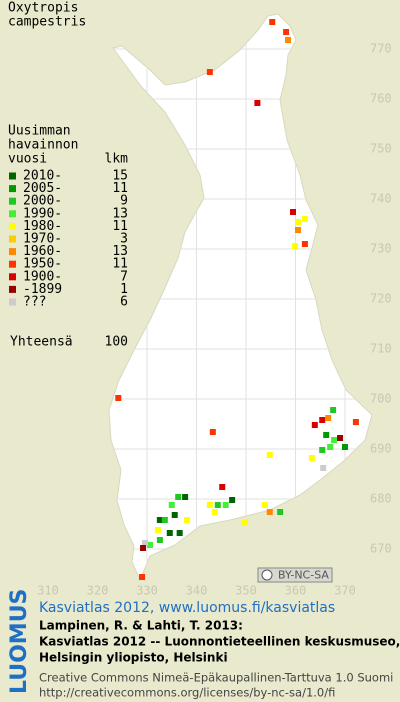  I want to click on legend-label: 1990-, so click(42, 213).